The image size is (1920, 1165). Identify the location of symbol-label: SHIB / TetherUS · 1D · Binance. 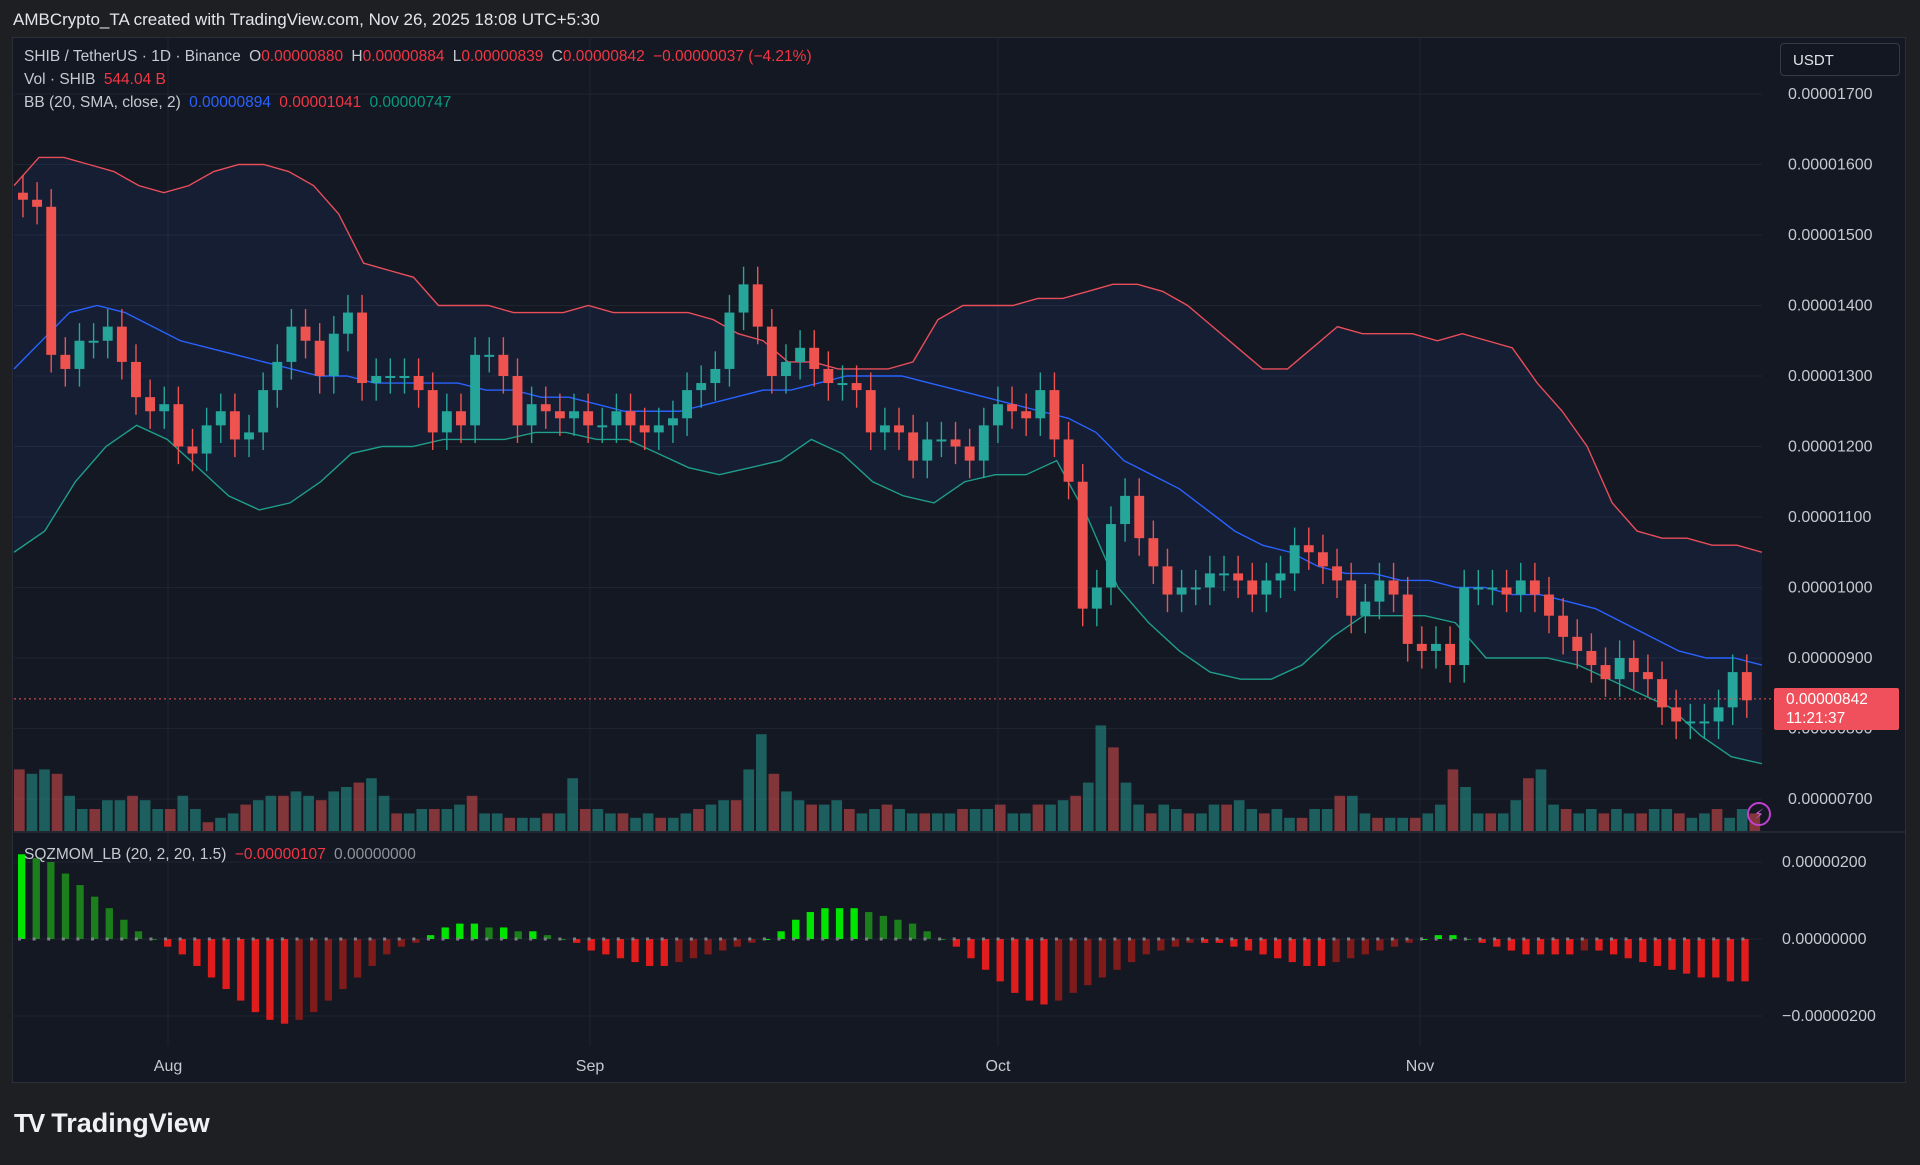
(132, 56).